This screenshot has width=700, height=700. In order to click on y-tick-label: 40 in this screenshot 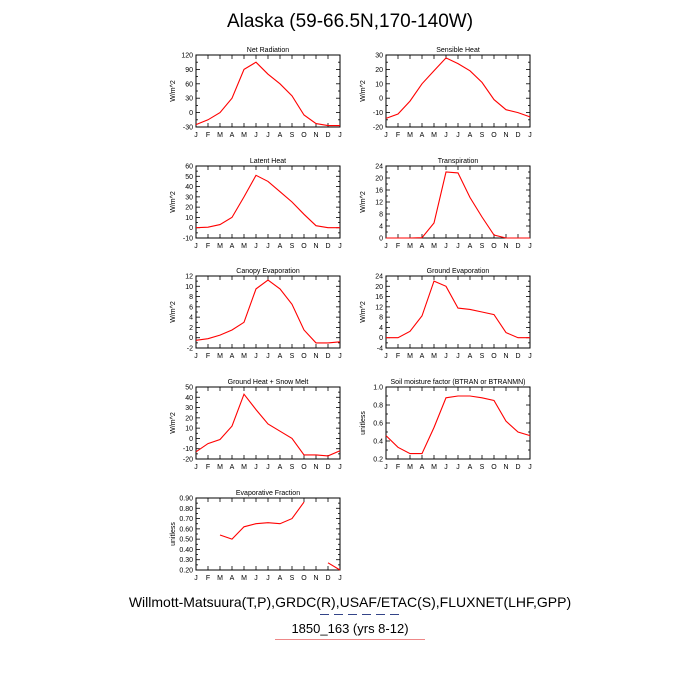, I will do `click(189, 398)`.